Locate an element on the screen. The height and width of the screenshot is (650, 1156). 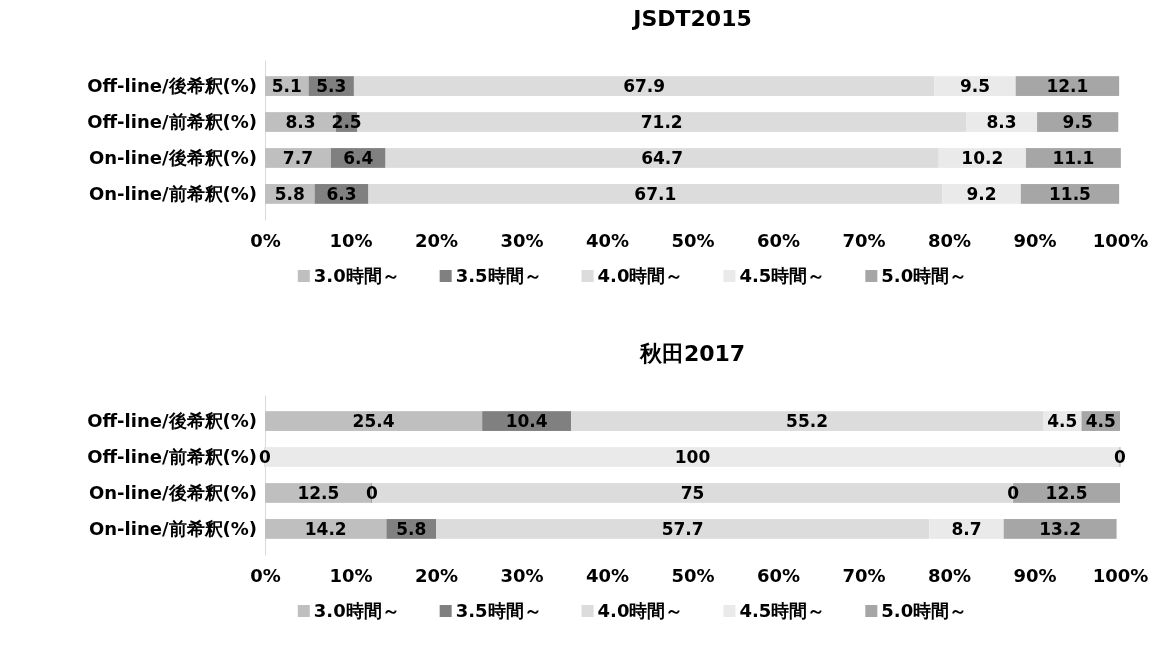
data-label: 9.2 is located at coordinates (981, 193).